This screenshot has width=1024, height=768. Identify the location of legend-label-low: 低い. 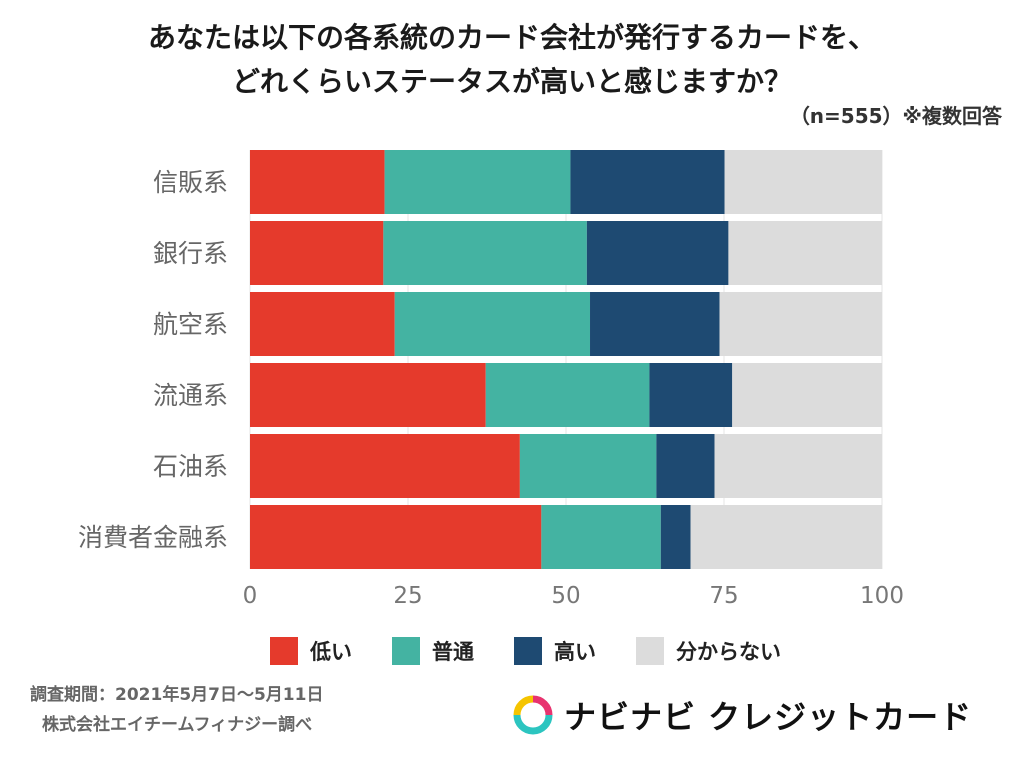
(331, 652).